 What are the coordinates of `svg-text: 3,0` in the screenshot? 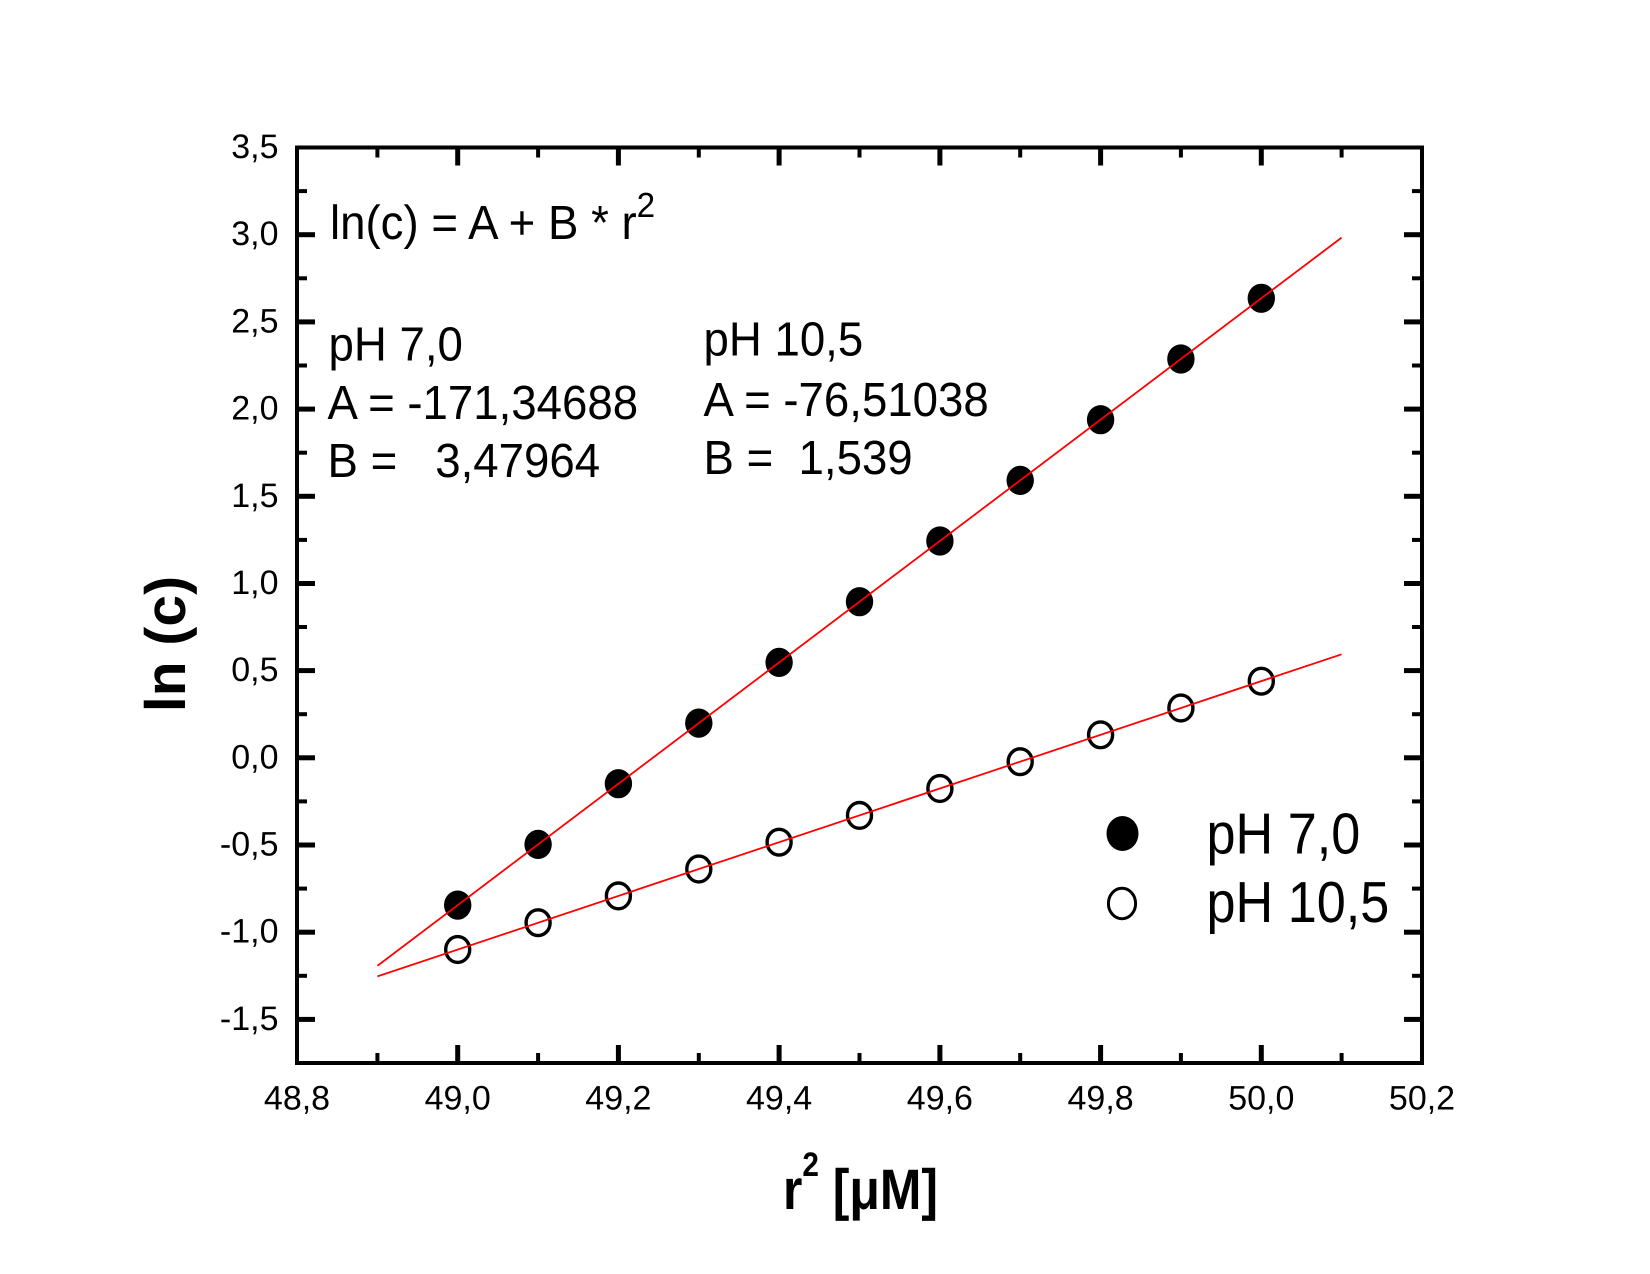 It's located at (254, 234).